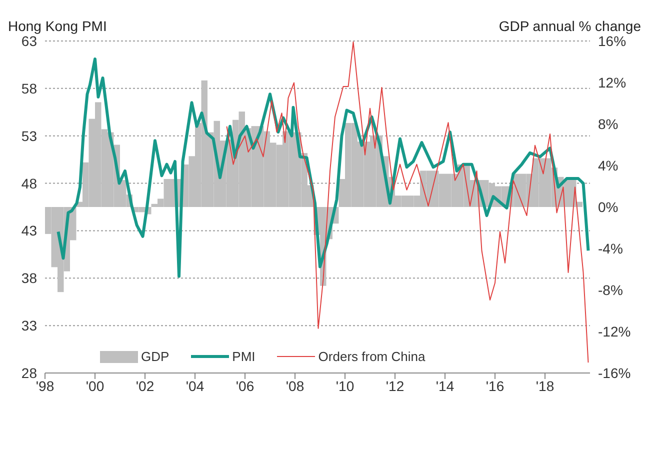  I want to click on y-tick-label: 33, so click(29, 326).